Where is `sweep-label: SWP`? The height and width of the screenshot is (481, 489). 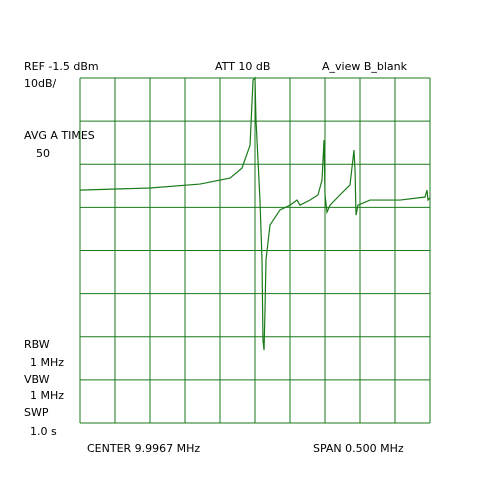 sweep-label: SWP is located at coordinates (36, 412).